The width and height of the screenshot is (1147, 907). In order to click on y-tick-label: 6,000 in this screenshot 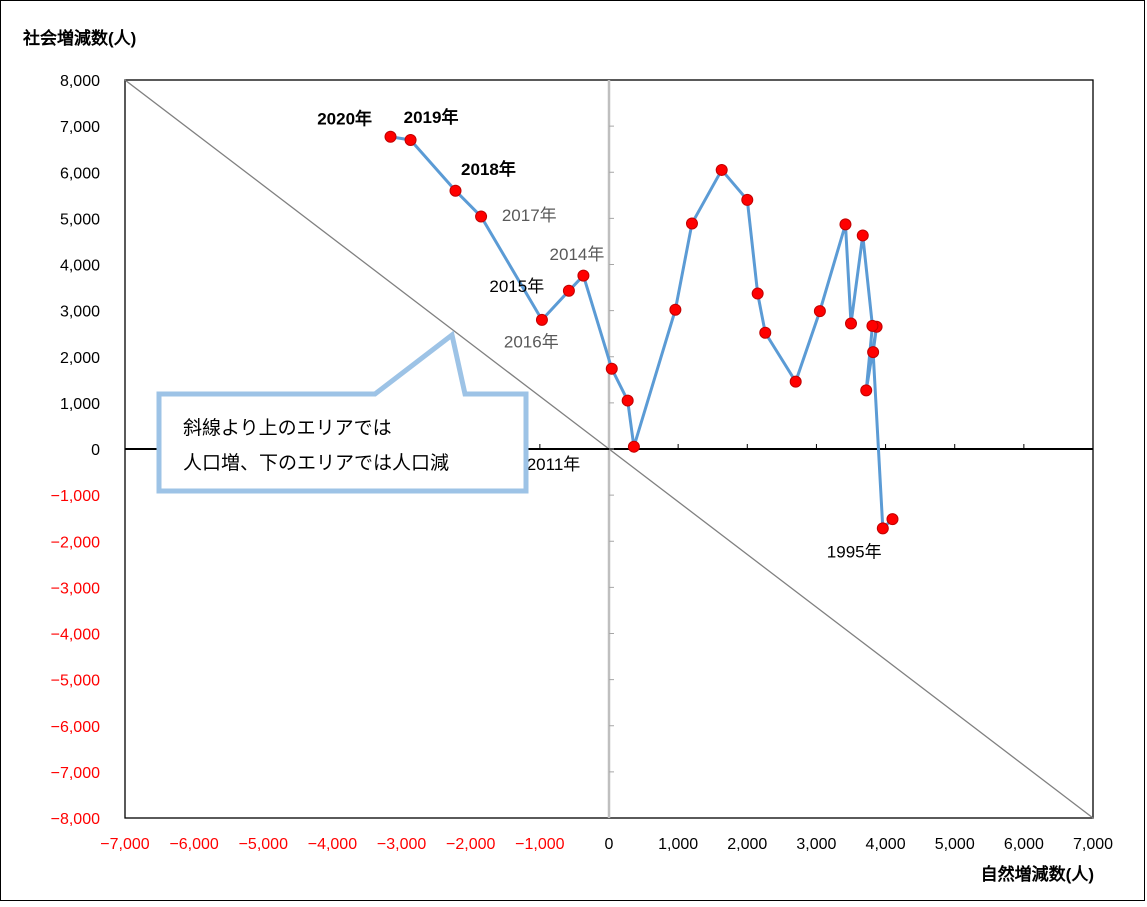, I will do `click(80, 173)`.